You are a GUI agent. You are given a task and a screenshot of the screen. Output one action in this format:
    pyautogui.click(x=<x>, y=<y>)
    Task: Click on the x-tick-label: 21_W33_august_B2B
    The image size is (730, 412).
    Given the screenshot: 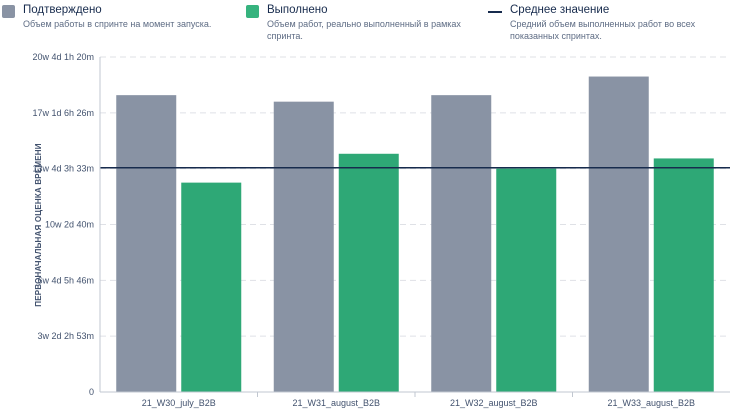 What is the action you would take?
    pyautogui.click(x=651, y=403)
    